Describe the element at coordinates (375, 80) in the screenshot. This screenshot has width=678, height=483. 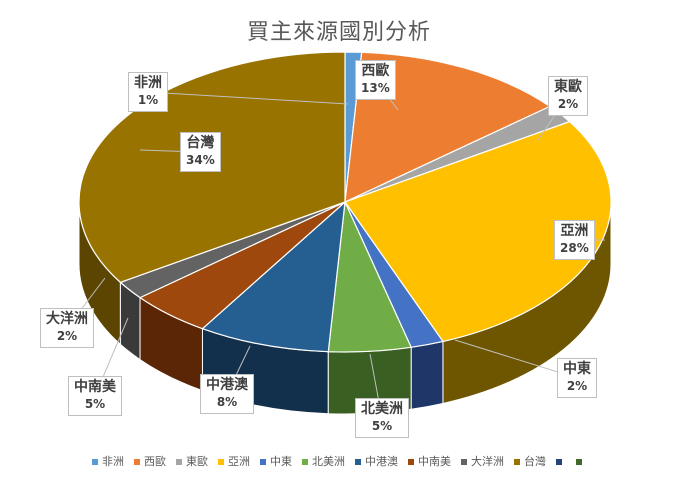
I see `data-label-1: 西歐 13%` at that location.